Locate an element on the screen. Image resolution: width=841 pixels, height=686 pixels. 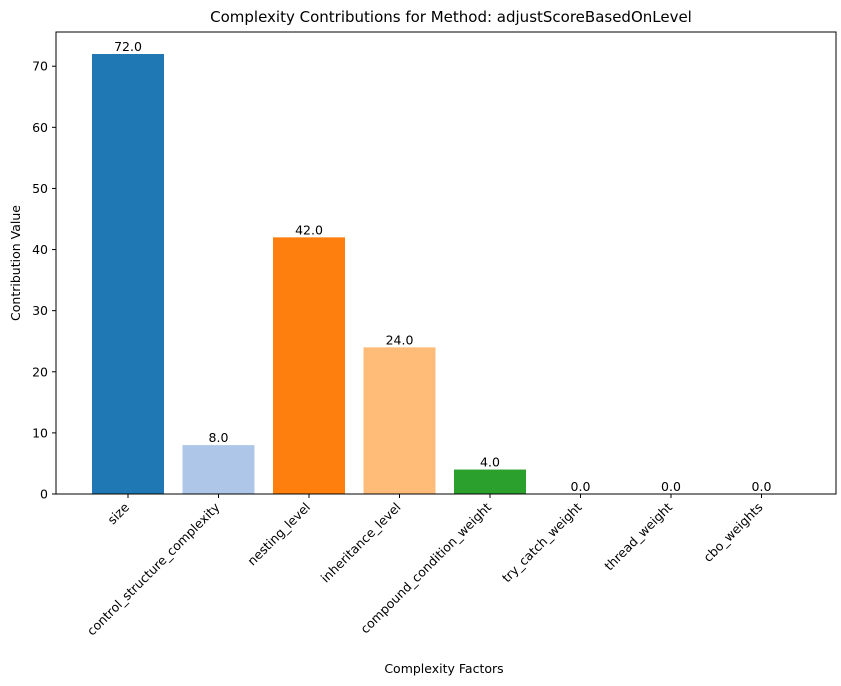
bar-value-label: 42.0 is located at coordinates (309, 229).